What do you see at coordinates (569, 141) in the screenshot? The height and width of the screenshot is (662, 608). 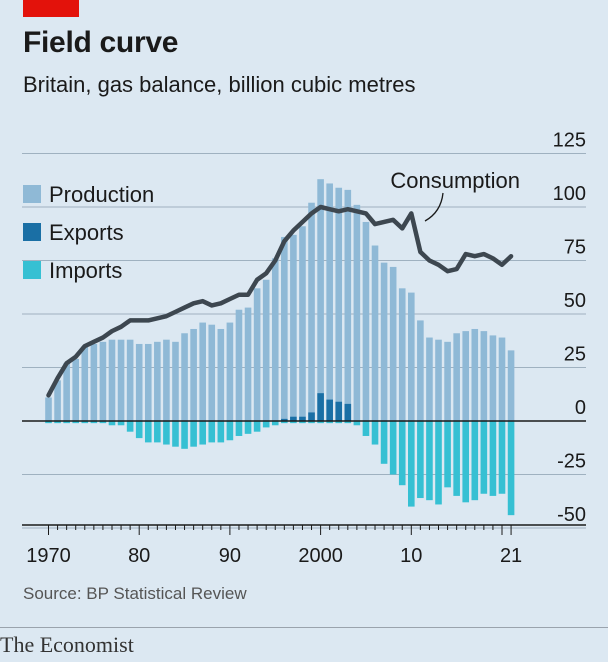 I see `y-tick-label: 125` at bounding box center [569, 141].